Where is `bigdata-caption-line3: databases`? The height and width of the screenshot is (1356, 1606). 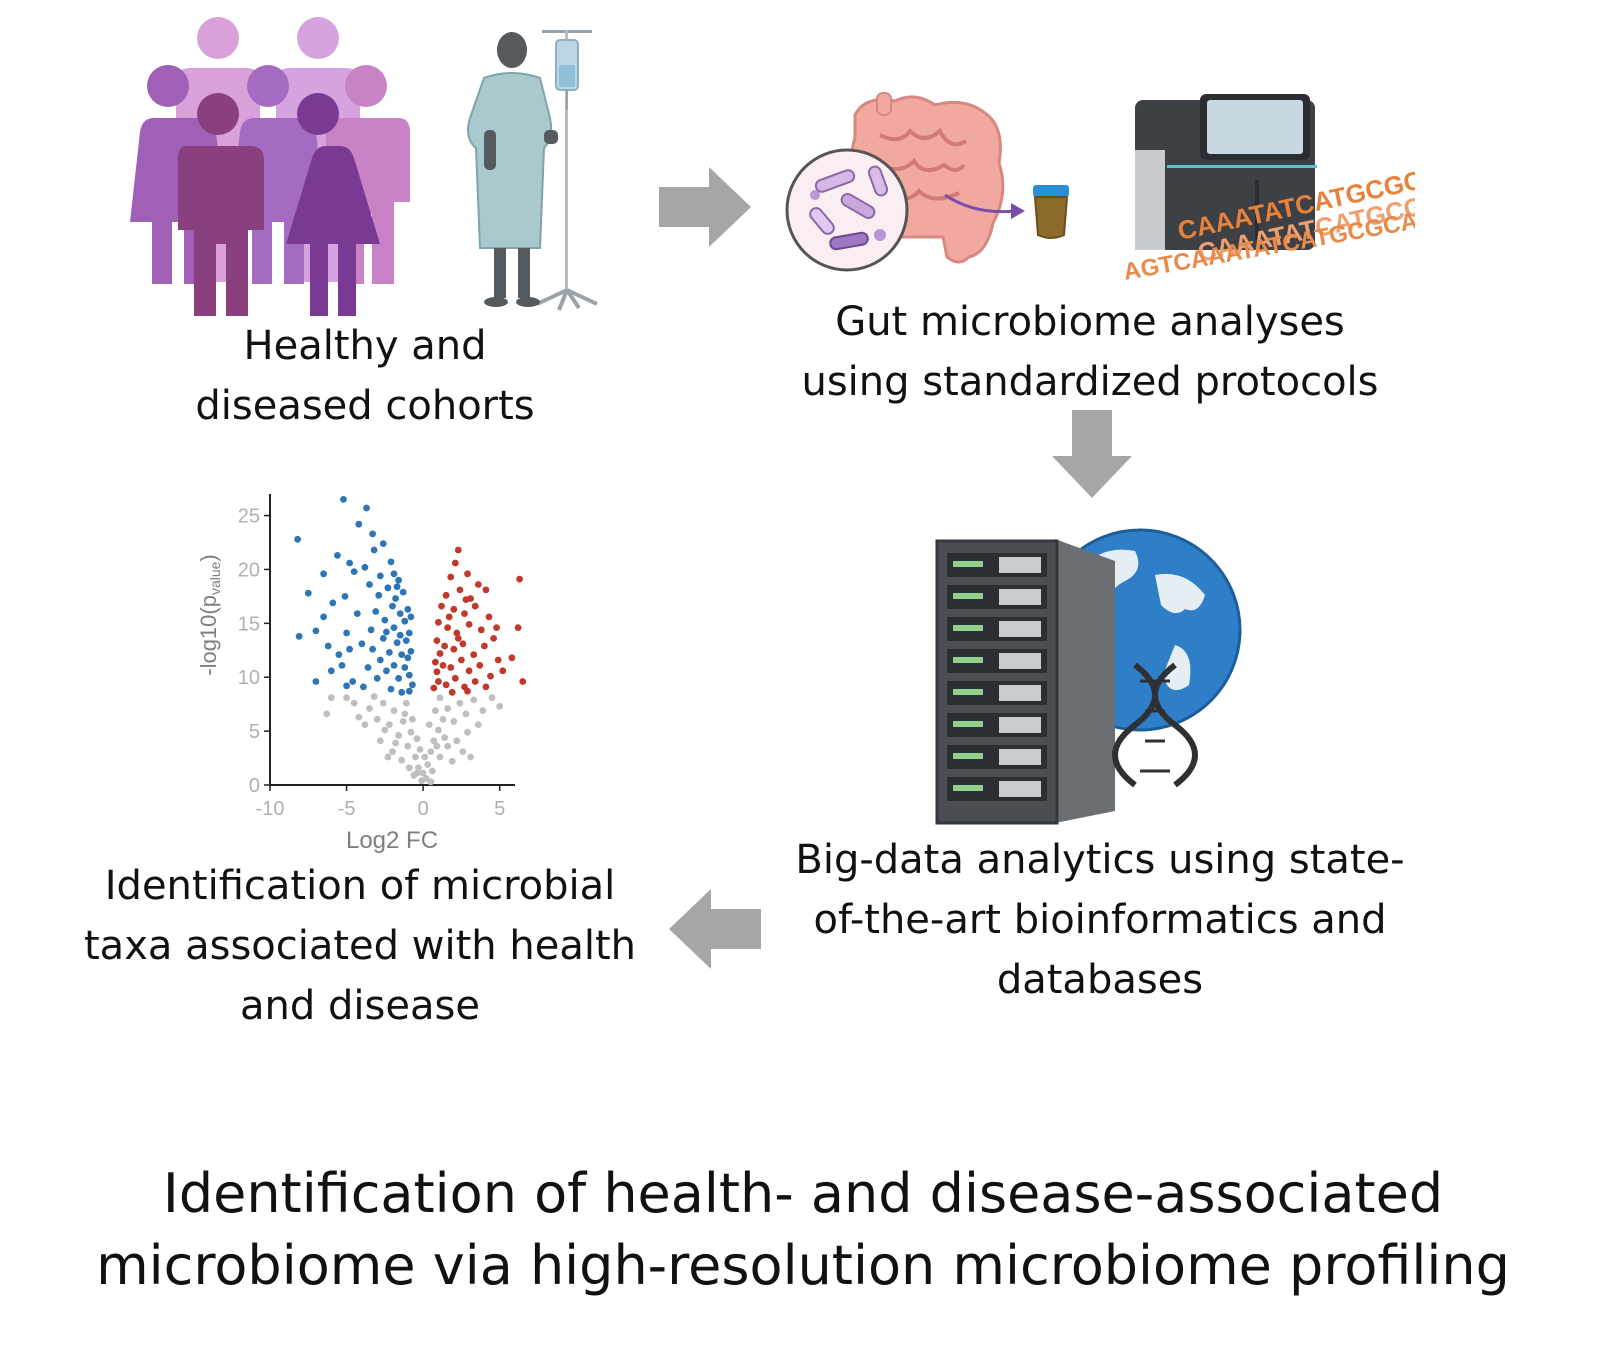
bigdata-caption-line3: databases is located at coordinates (1100, 980).